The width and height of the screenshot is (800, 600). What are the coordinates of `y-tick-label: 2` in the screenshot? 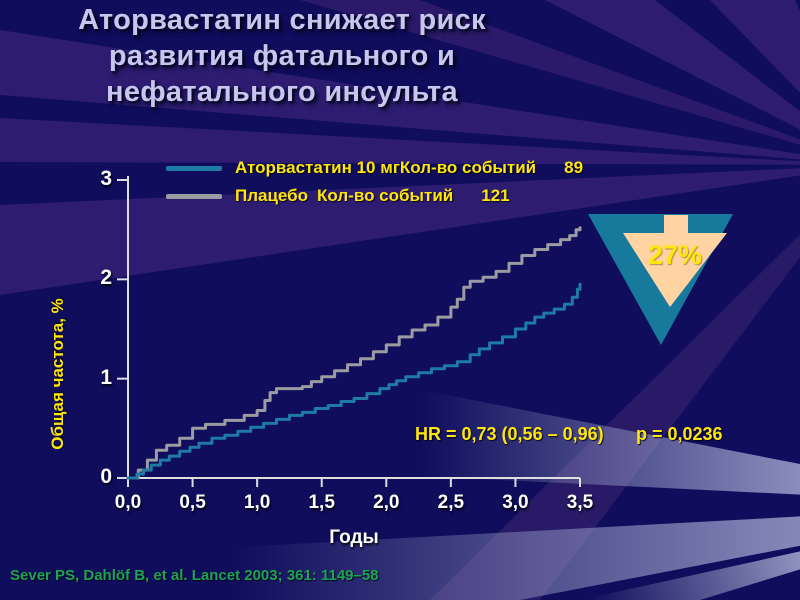 It's located at (106, 278).